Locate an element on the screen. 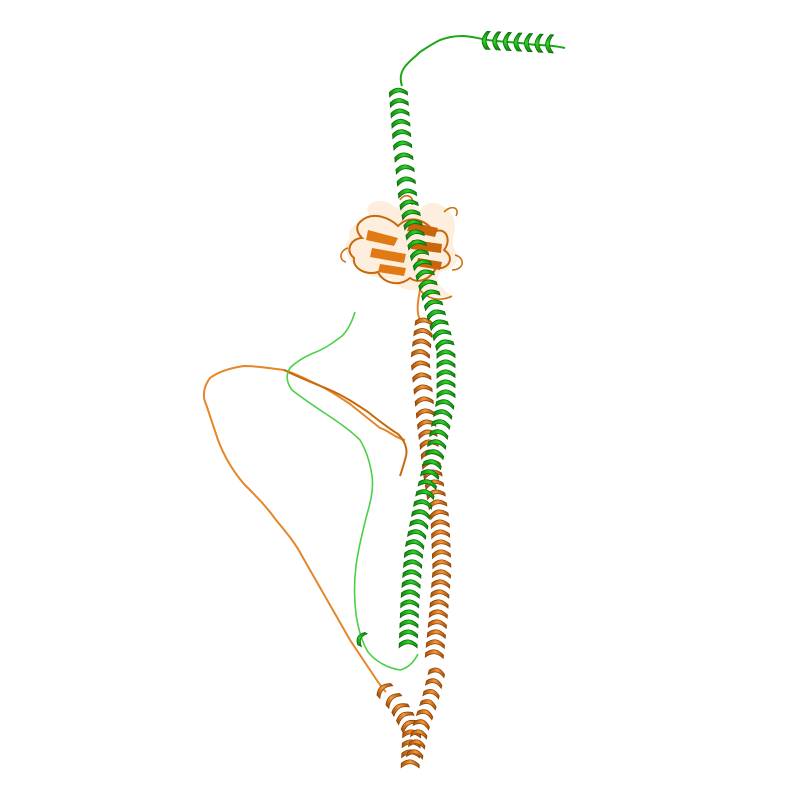  green-top-helix is located at coordinates (518, 42).